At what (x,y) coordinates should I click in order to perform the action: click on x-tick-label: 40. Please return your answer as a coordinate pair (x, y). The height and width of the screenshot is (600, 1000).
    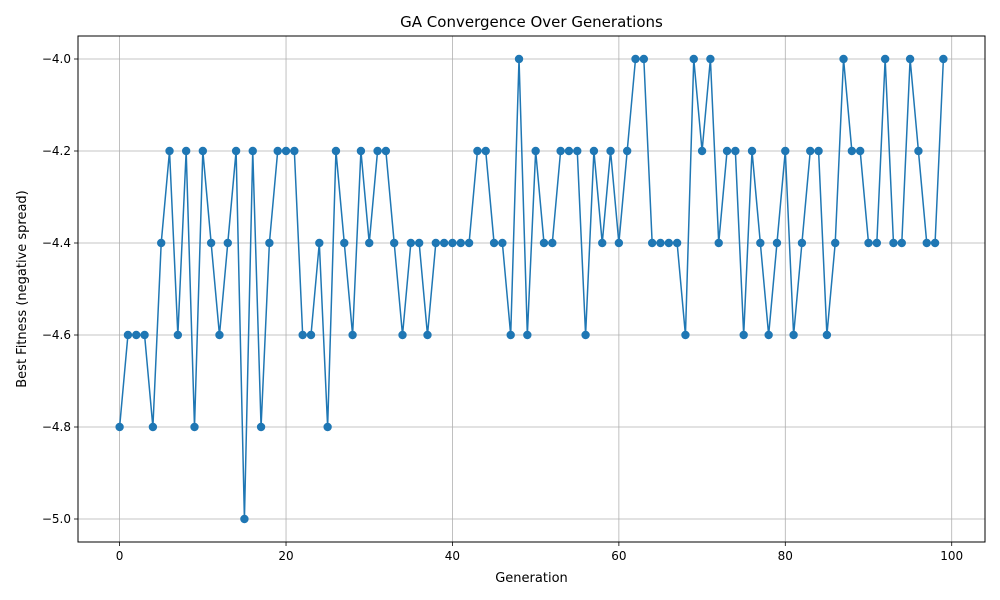
    Looking at the image, I should click on (452, 556).